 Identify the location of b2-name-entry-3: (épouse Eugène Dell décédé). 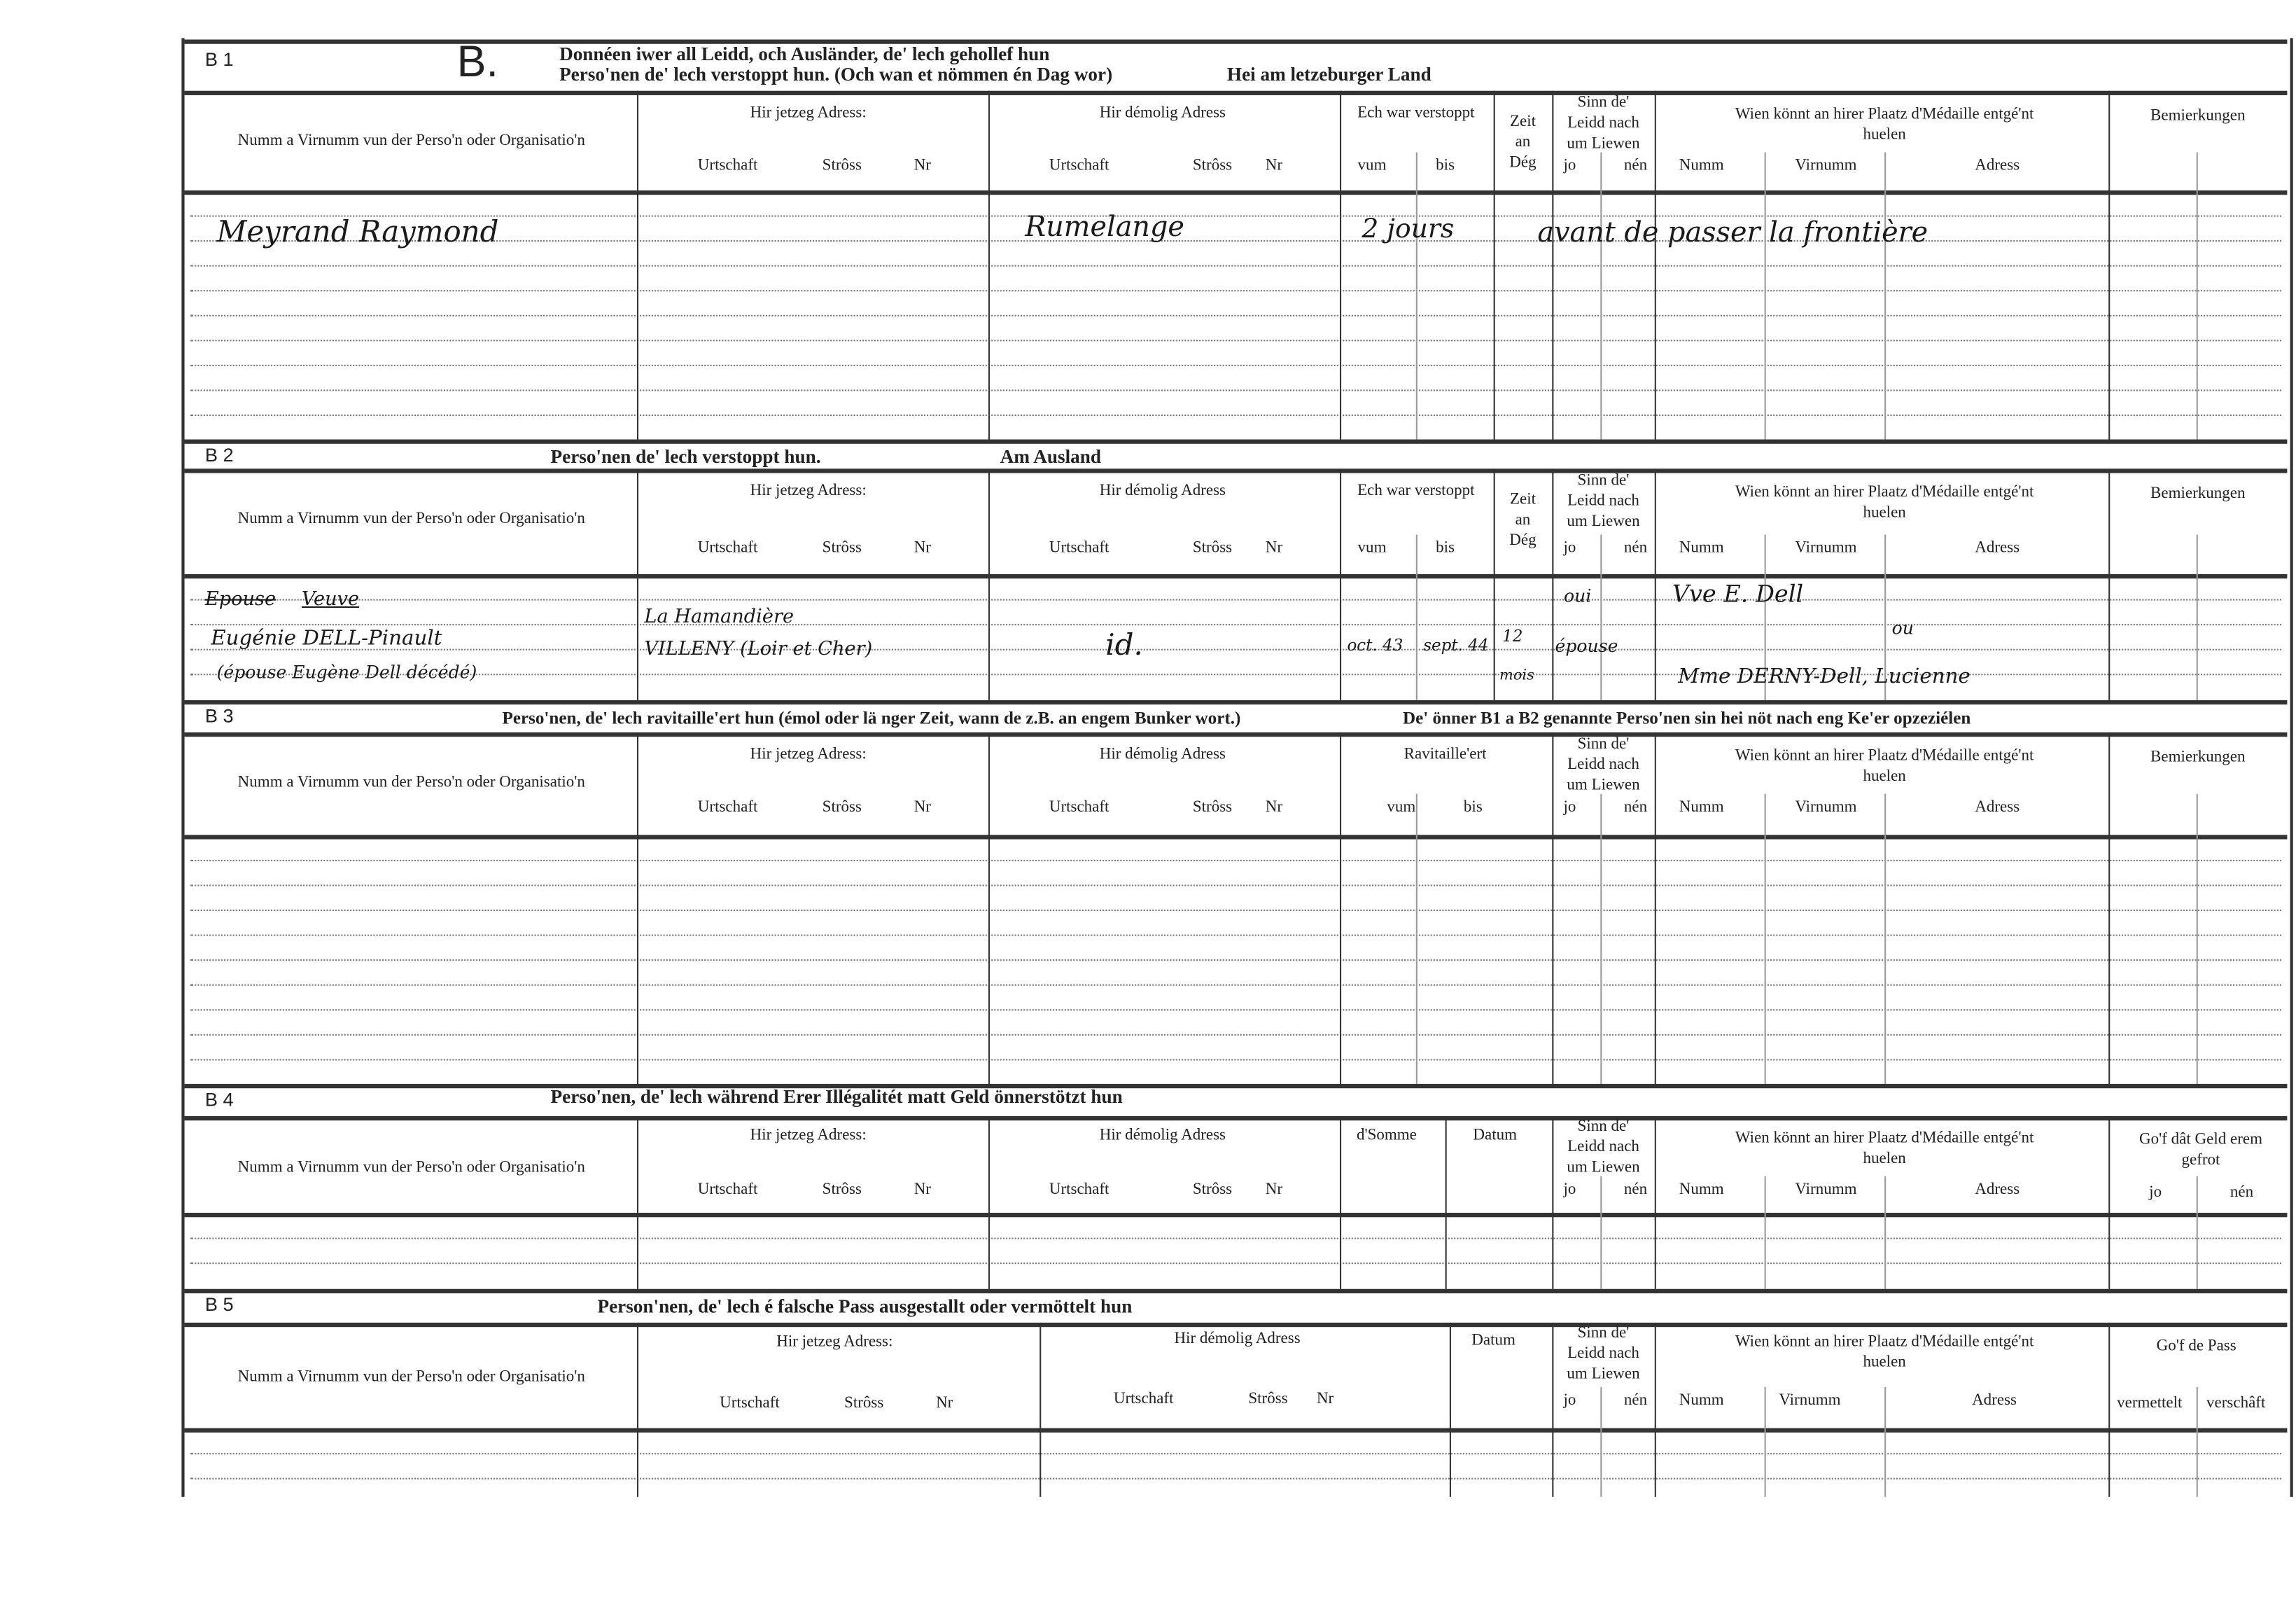
(346, 673).